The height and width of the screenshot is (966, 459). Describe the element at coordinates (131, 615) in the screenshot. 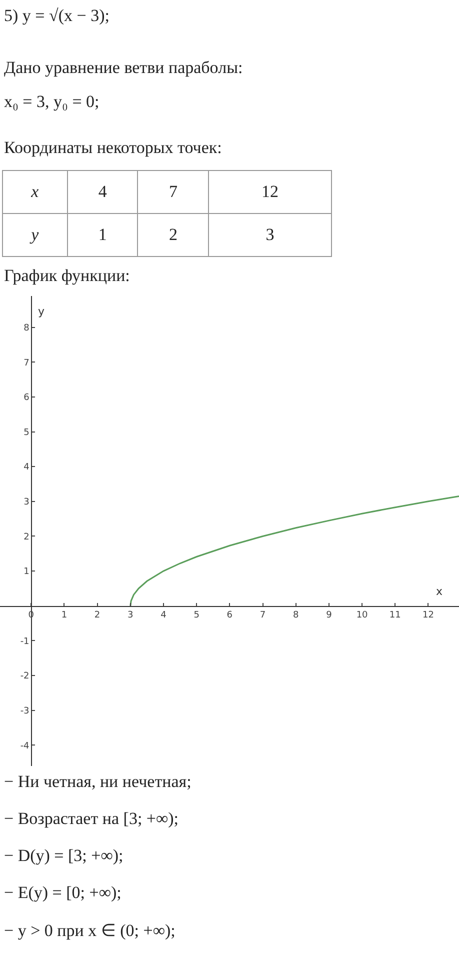

I see `x-tick-label: 3` at that location.